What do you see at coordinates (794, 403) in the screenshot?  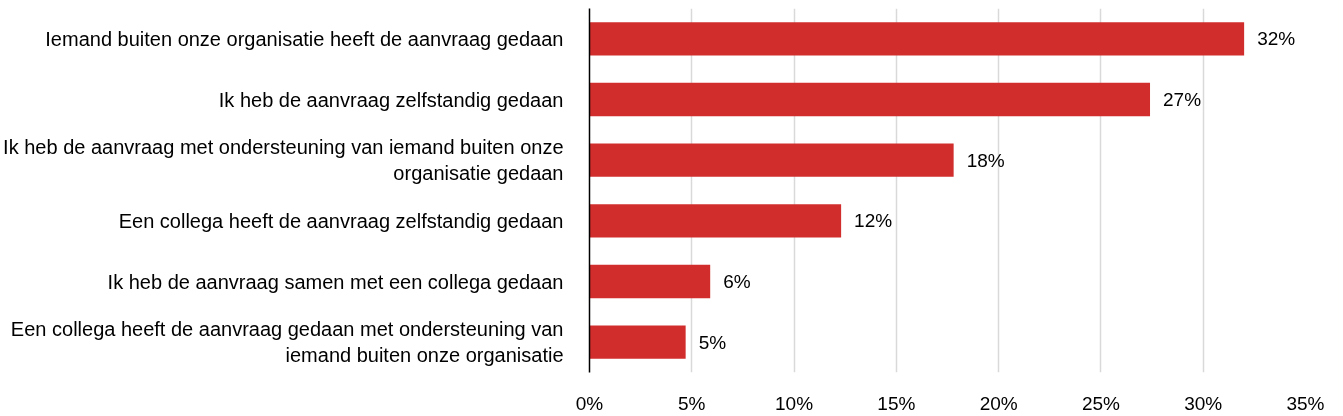 I see `x-tick-label: 10%` at bounding box center [794, 403].